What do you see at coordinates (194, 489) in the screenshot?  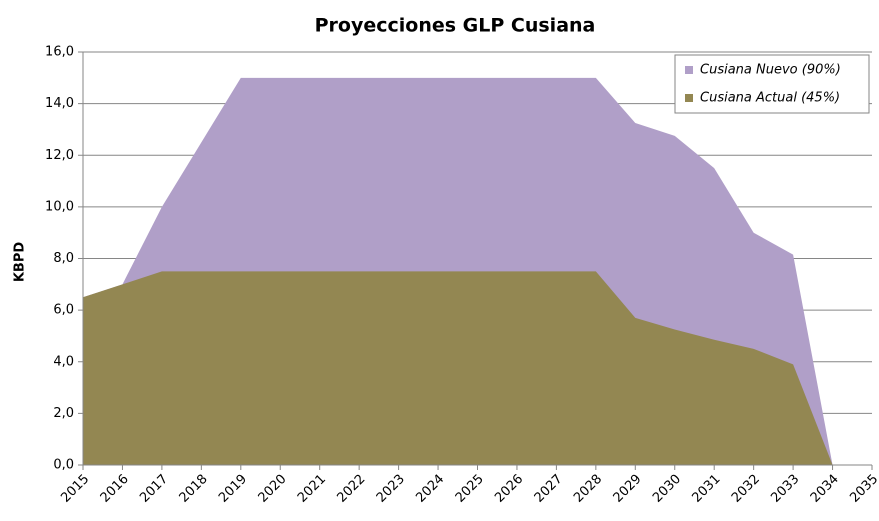 I see `x-tick-label: 2018` at bounding box center [194, 489].